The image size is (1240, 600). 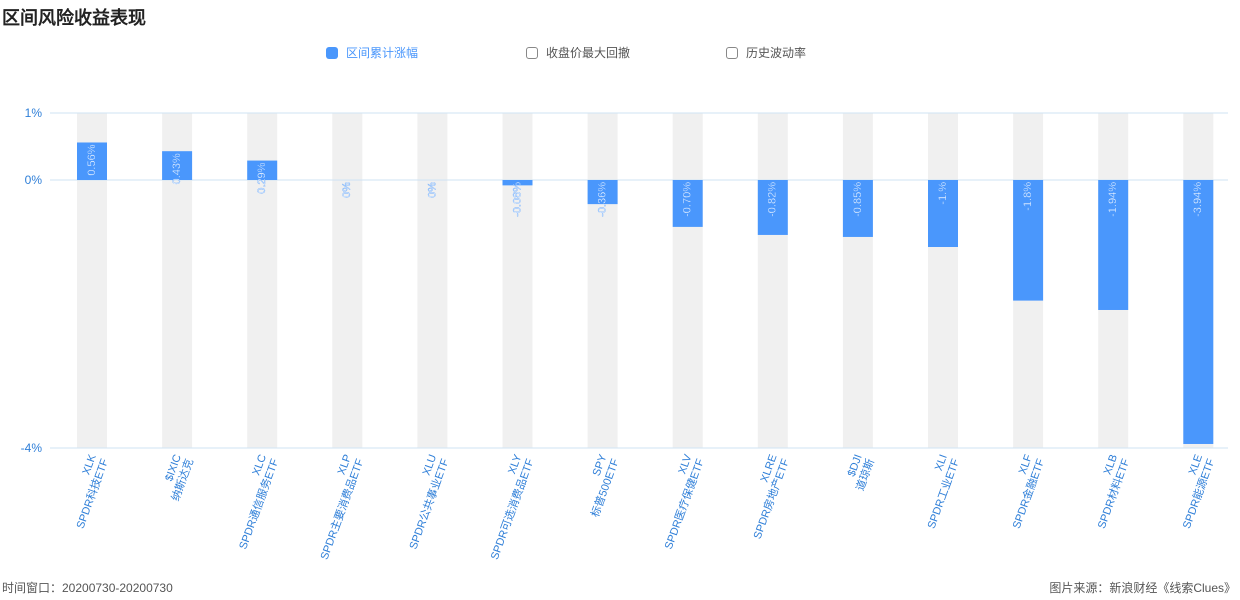 What do you see at coordinates (1108, 492) in the screenshot?
I see `x-tick-label: XLBSPDR材料ETF` at bounding box center [1108, 492].